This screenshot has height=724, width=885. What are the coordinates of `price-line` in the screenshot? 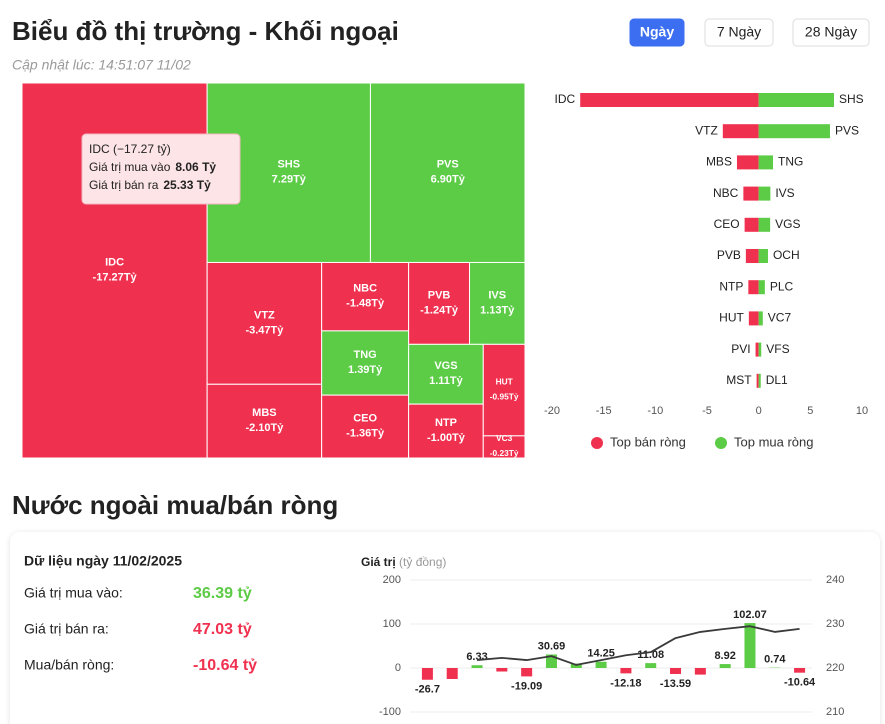 It's located at (638, 645).